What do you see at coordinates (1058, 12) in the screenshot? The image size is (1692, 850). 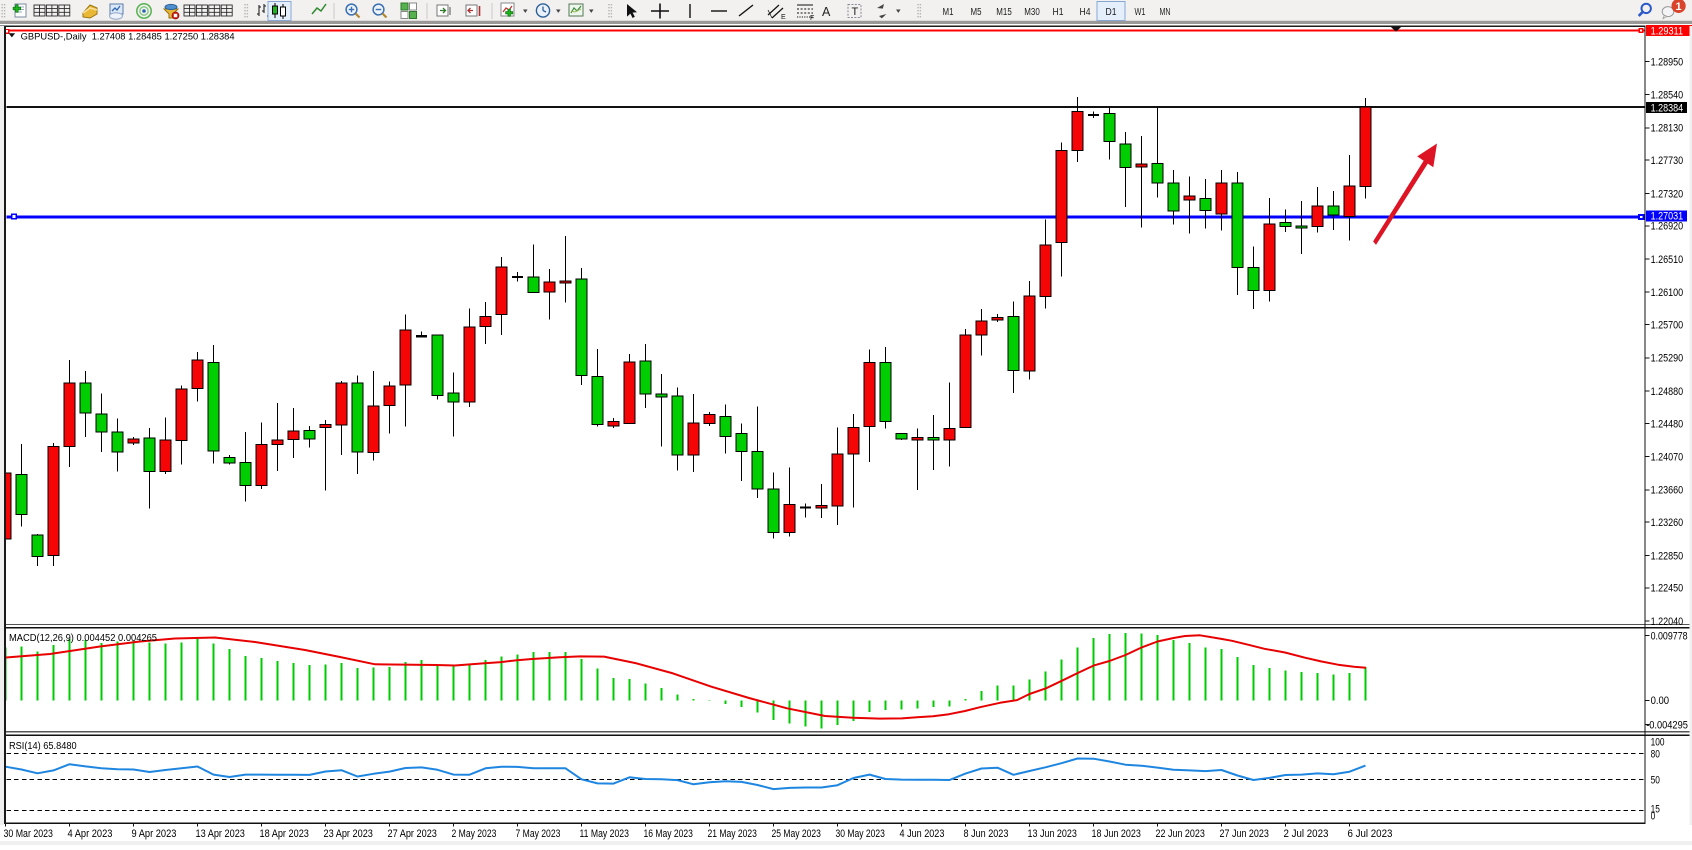 I see `svg-text: H1` at bounding box center [1058, 12].